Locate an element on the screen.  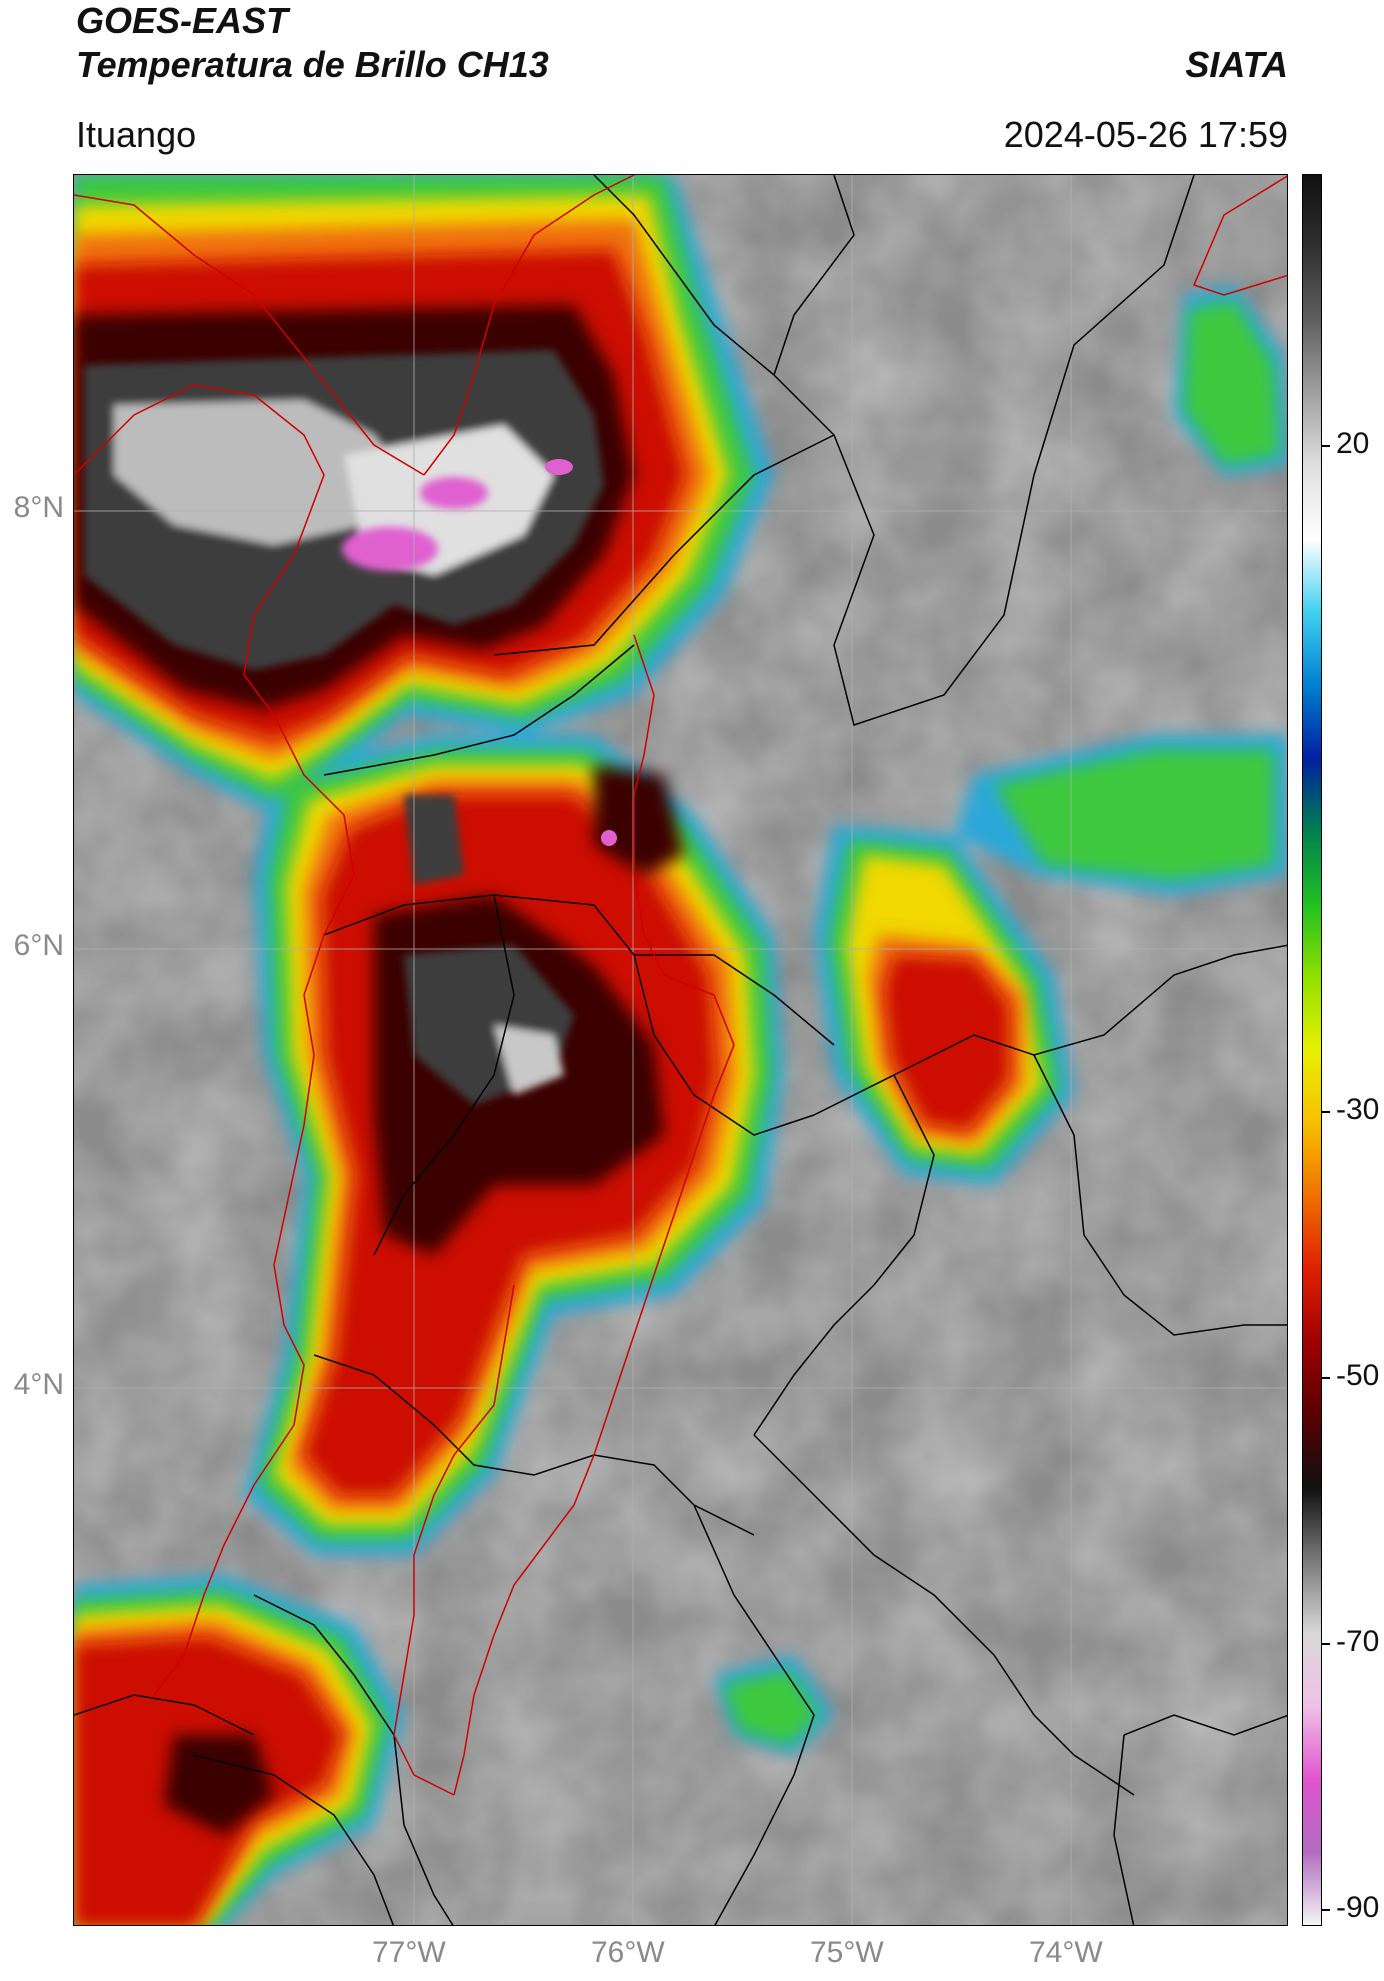
longitude-label-76W: 76°W is located at coordinates (628, 1952).